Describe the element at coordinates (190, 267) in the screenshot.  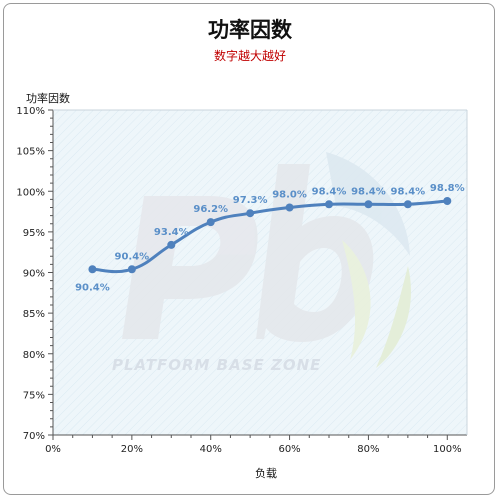
I see `watermark-letter-p` at that location.